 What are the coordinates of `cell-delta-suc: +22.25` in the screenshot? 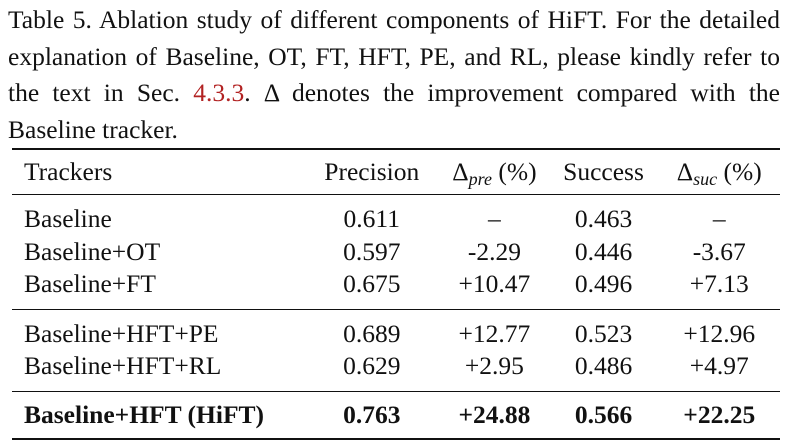 It's located at (719, 415).